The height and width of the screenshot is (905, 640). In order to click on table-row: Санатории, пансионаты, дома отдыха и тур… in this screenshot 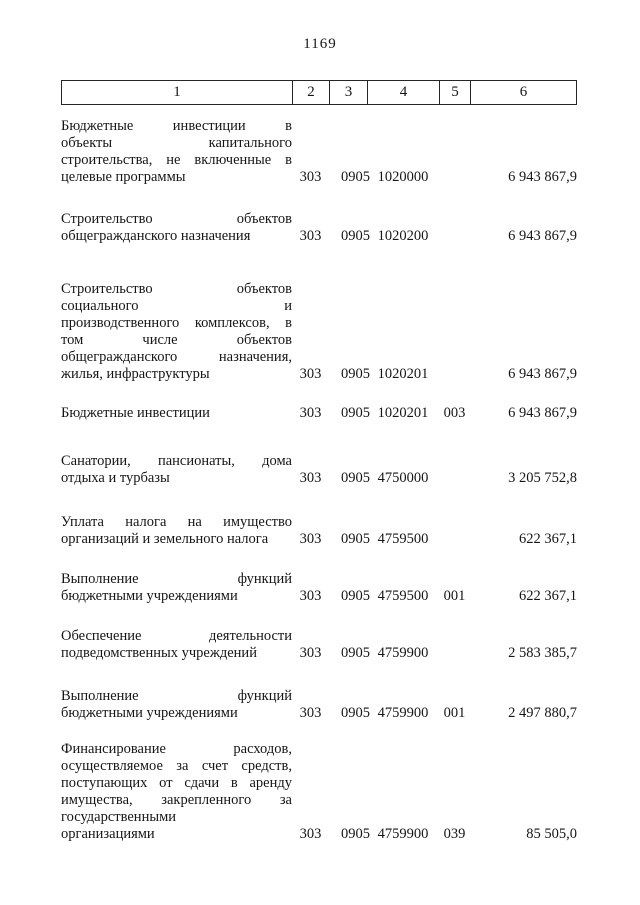, I will do `click(319, 470)`.